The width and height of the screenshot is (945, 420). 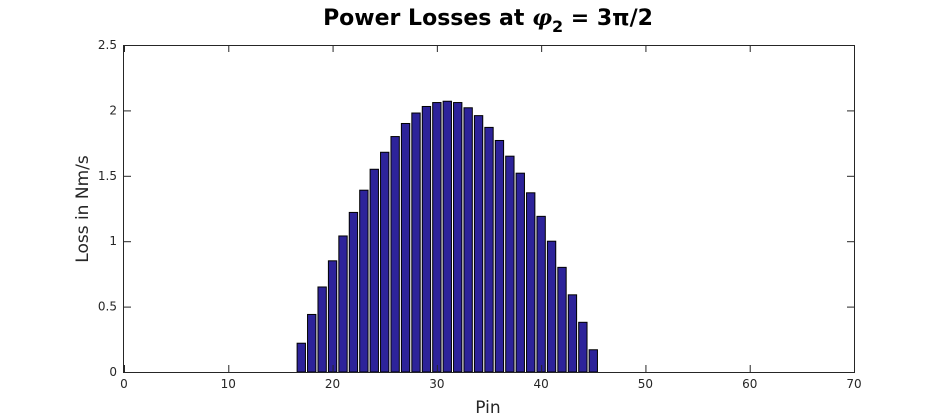 What do you see at coordinates (124, 384) in the screenshot?
I see `x-tick-label: 0` at bounding box center [124, 384].